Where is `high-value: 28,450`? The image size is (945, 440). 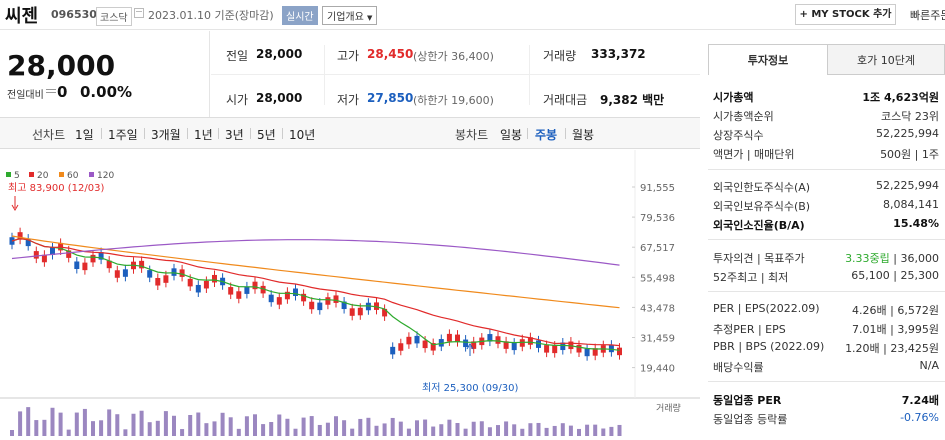 high-value: 28,450 is located at coordinates (390, 54).